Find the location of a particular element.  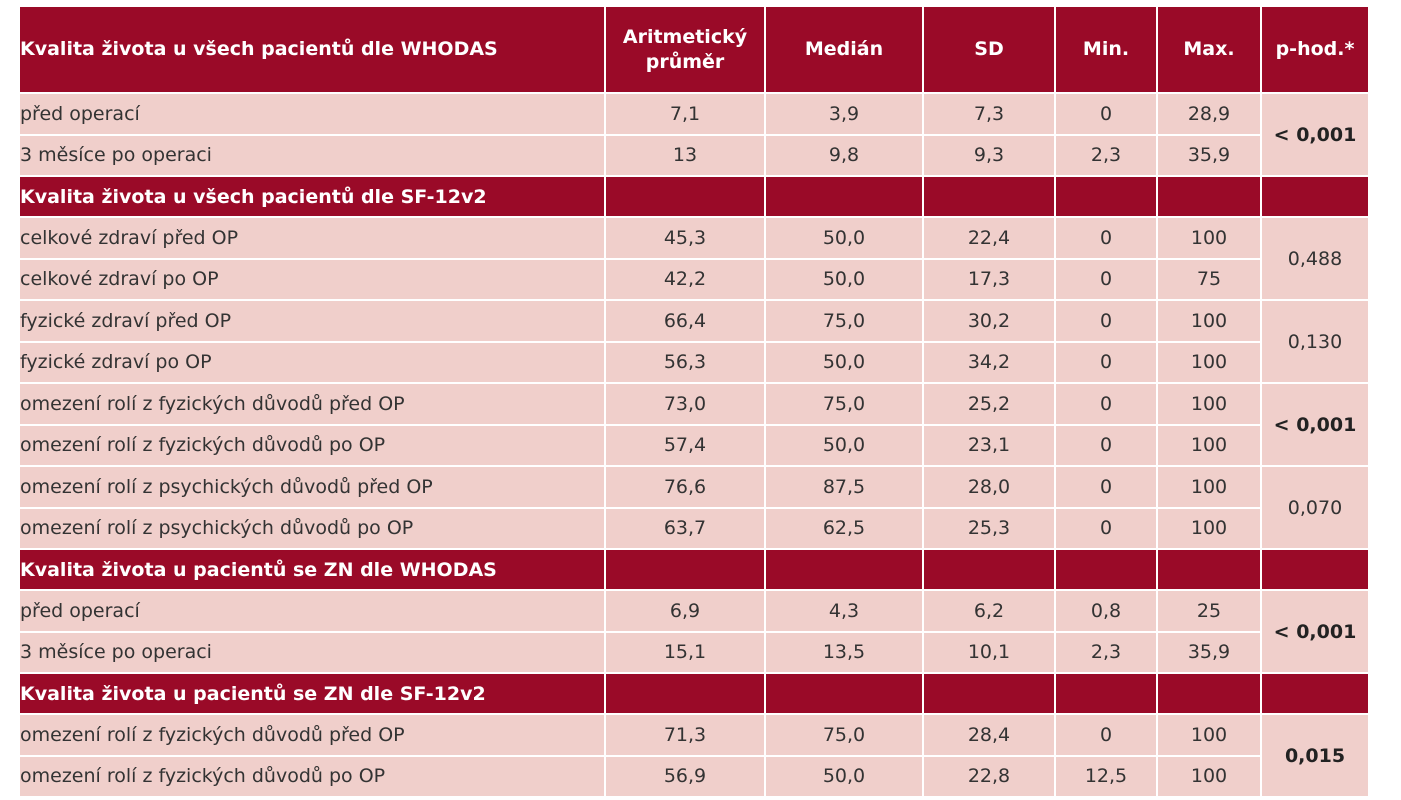

cell-sd: 30,2 is located at coordinates (989, 321).